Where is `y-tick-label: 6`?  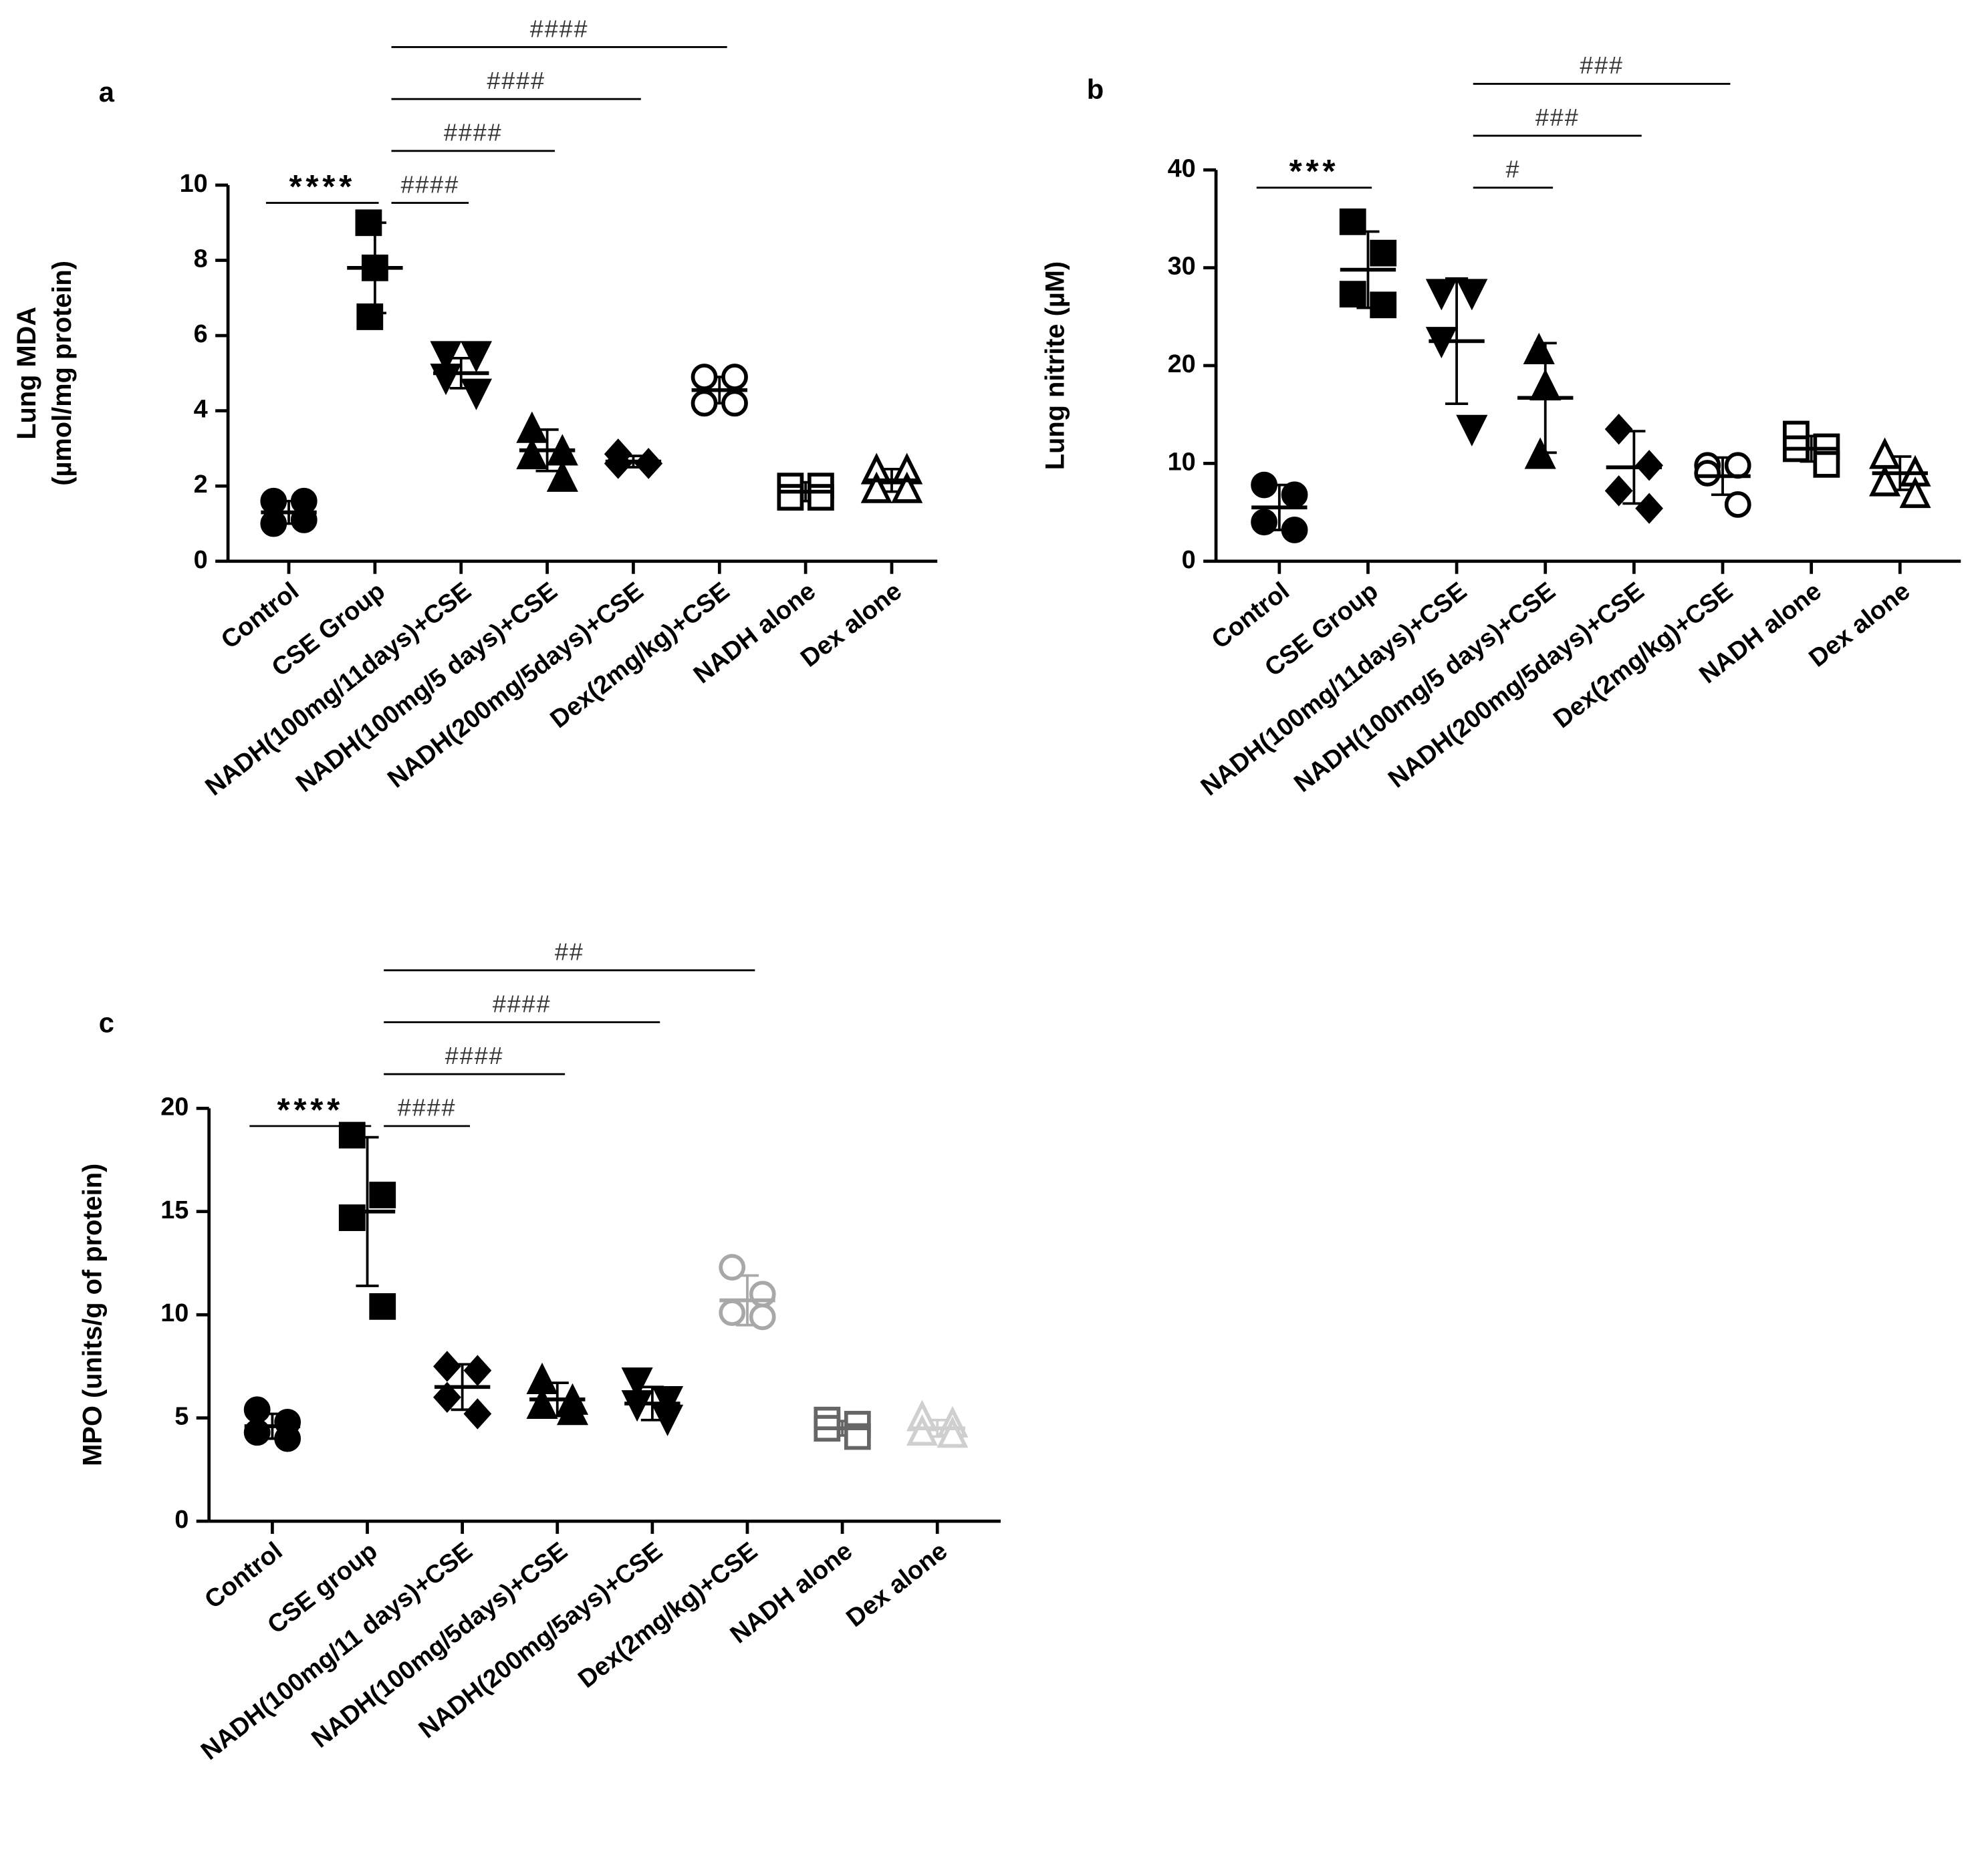 y-tick-label: 6 is located at coordinates (201, 334).